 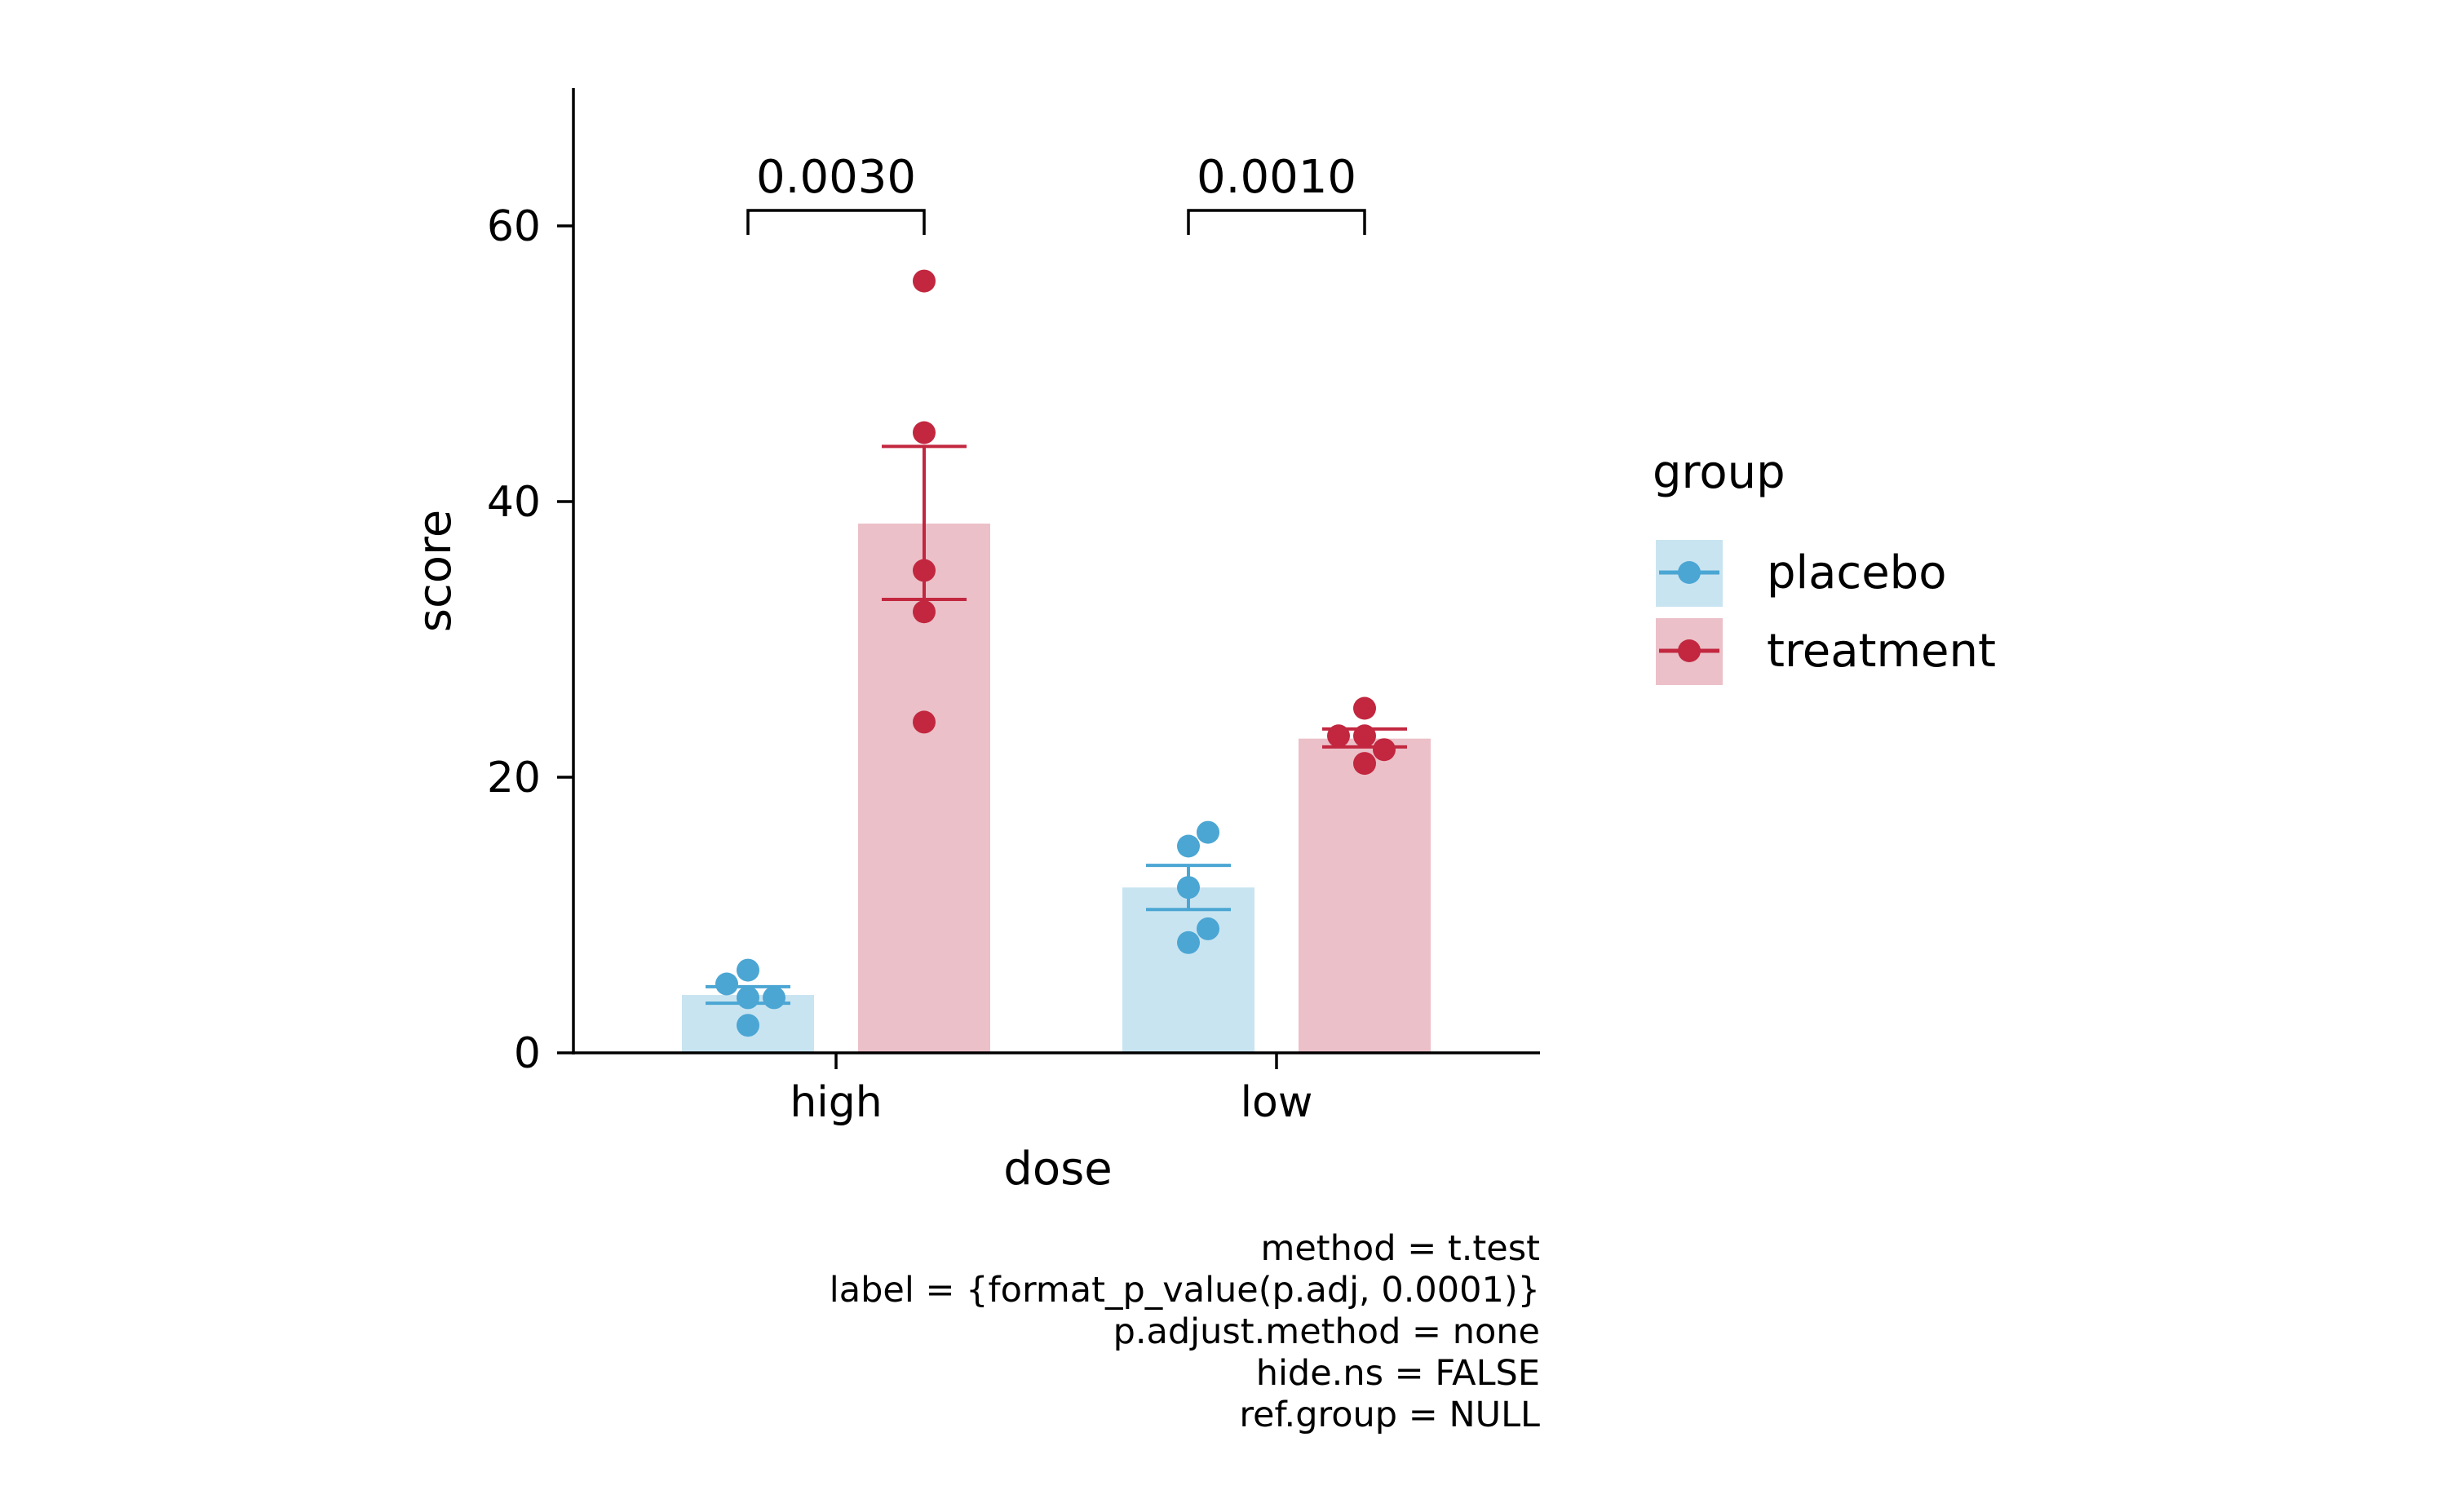 I want to click on x-tick-label-high: high, so click(x=836, y=1102).